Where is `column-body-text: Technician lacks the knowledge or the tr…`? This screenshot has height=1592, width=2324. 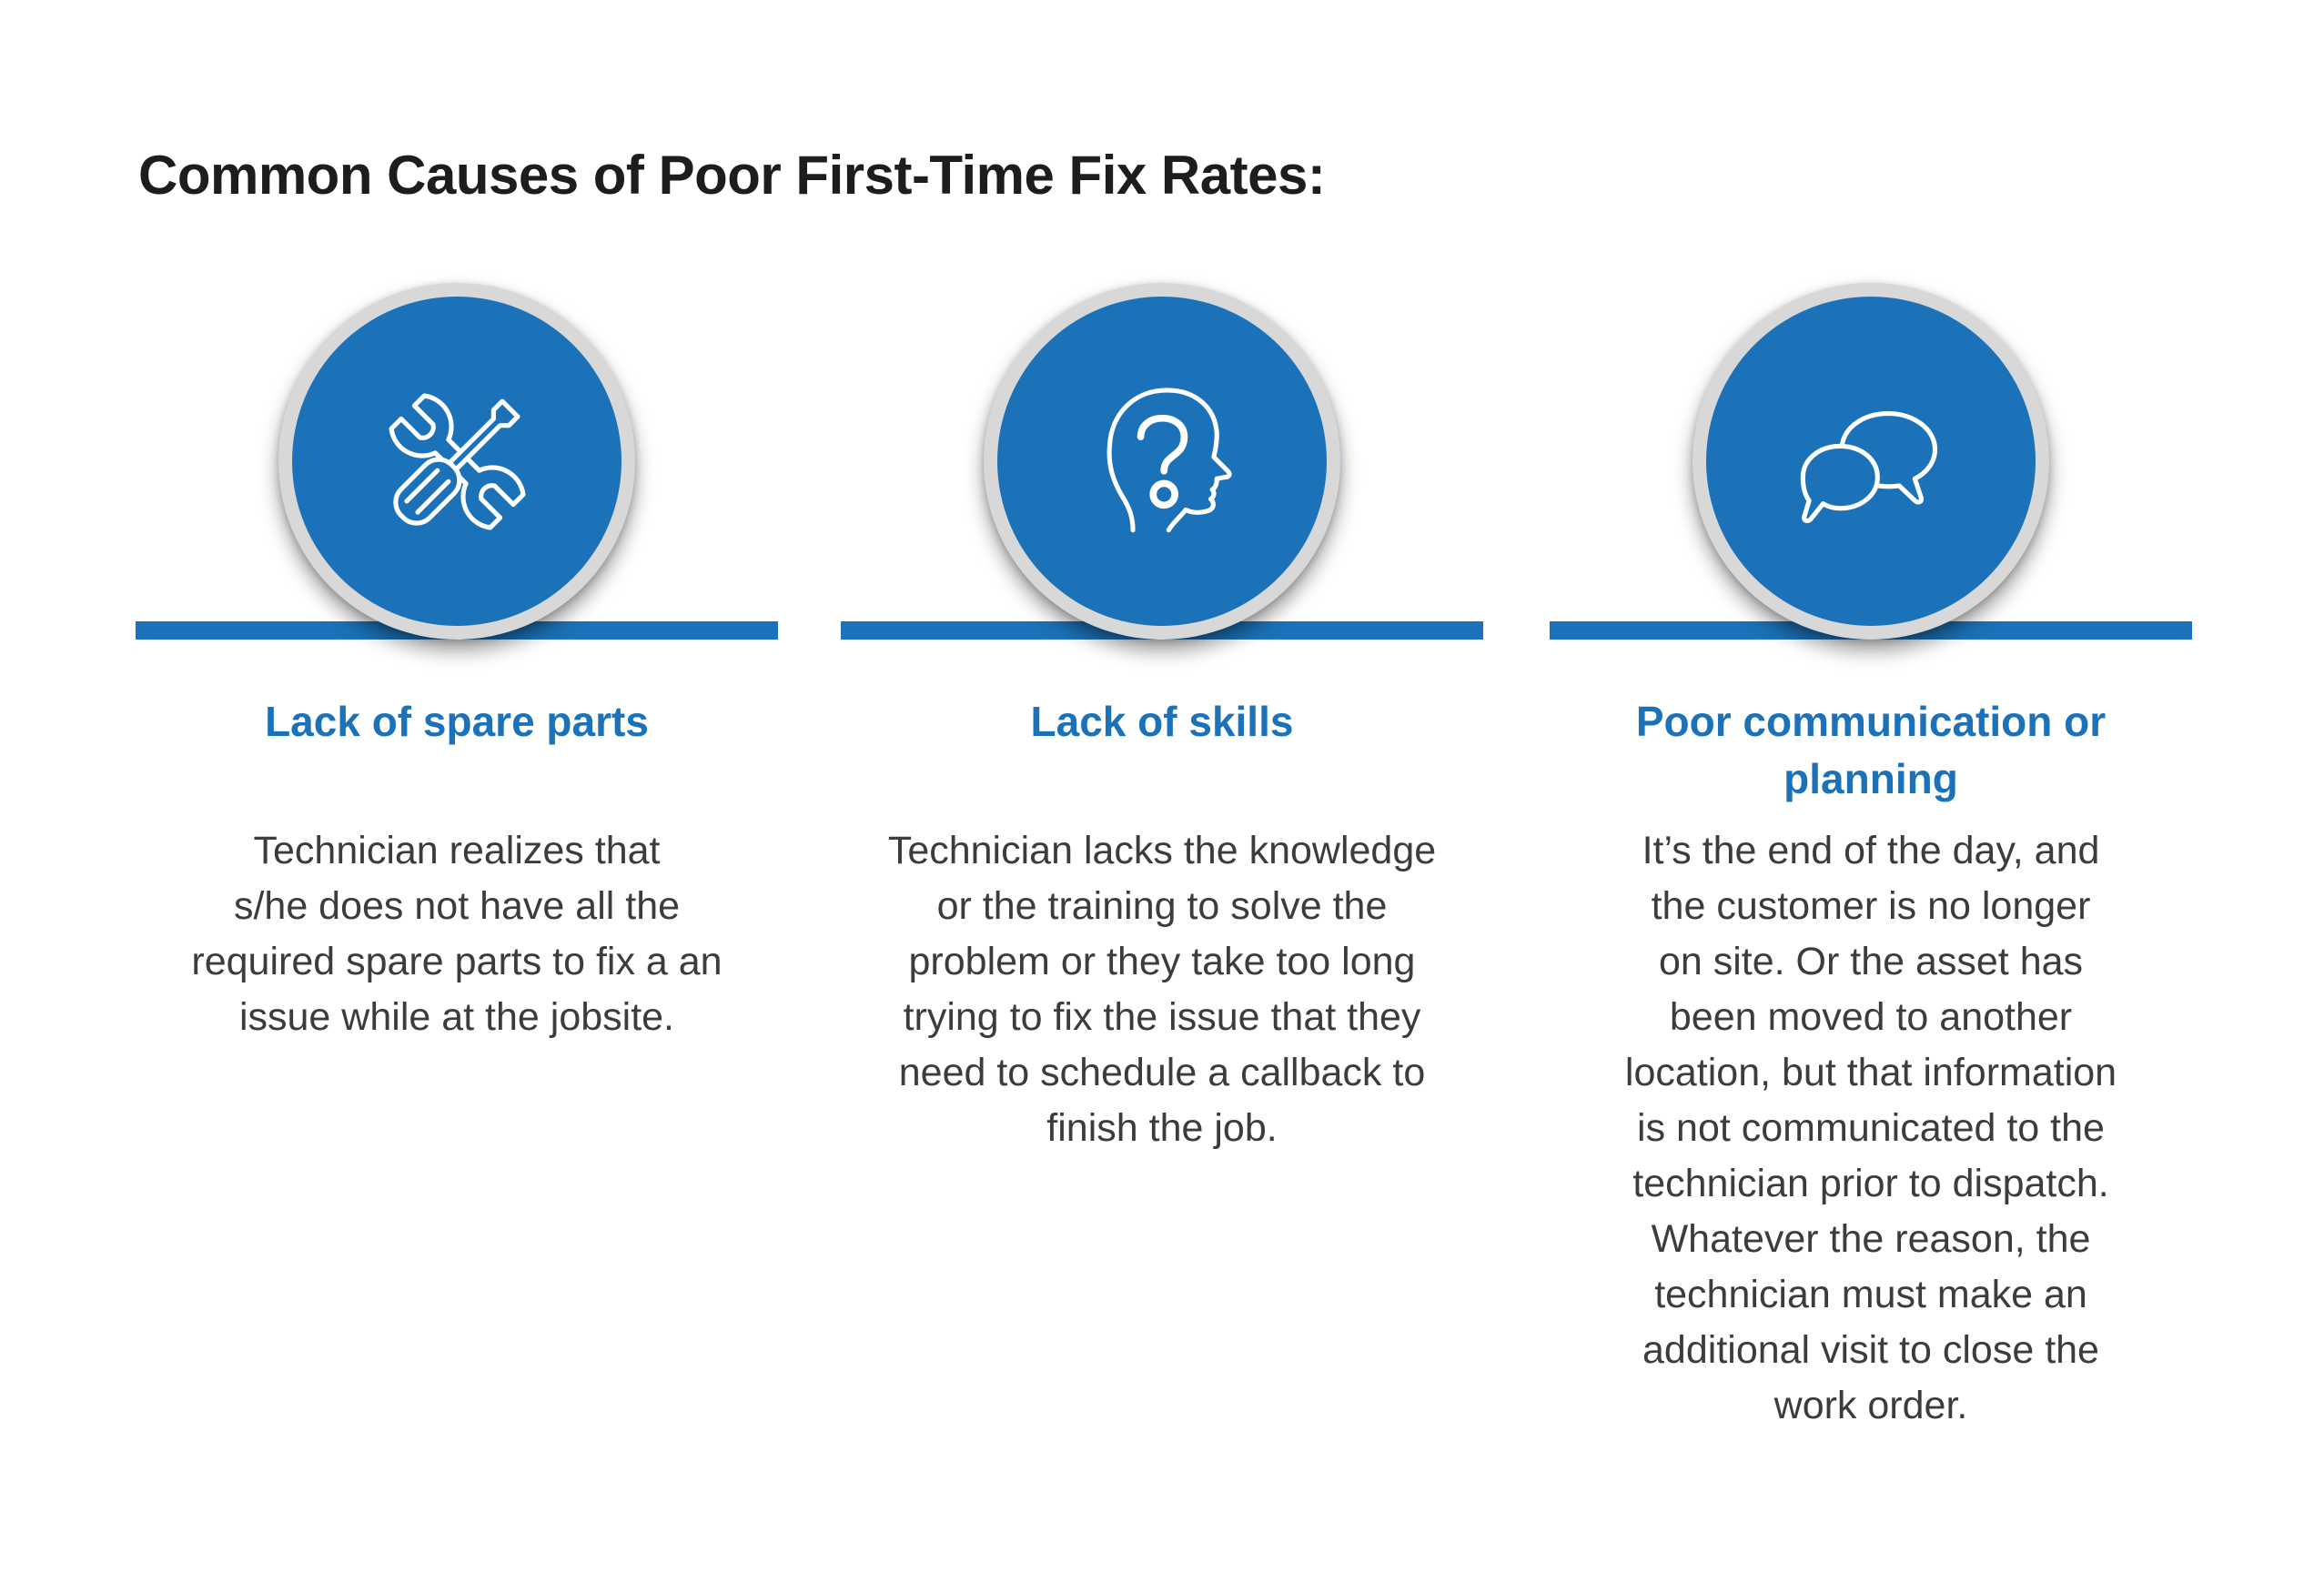 column-body-text: Technician lacks the knowledge or the tr… is located at coordinates (1162, 989).